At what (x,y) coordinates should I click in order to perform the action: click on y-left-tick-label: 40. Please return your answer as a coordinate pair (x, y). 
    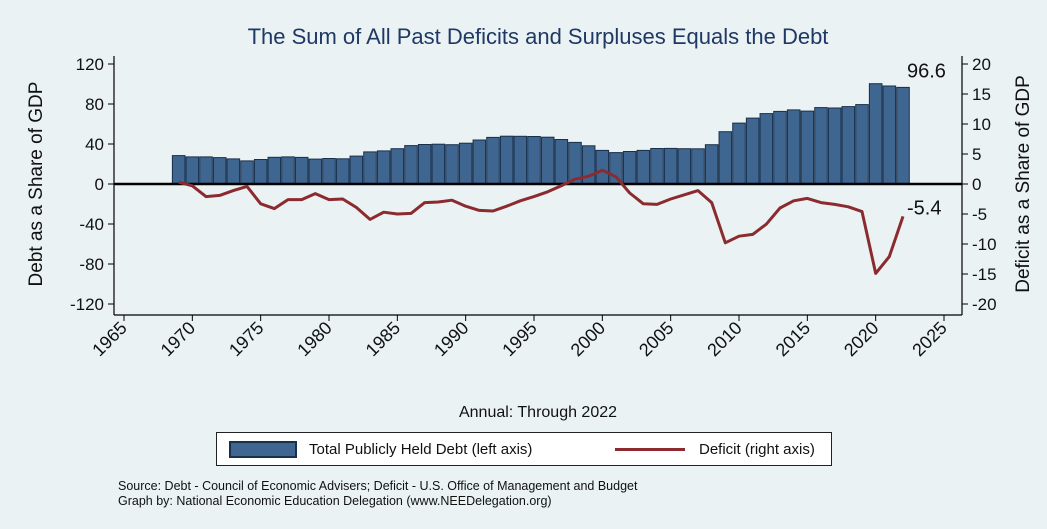
    Looking at the image, I should click on (94, 144).